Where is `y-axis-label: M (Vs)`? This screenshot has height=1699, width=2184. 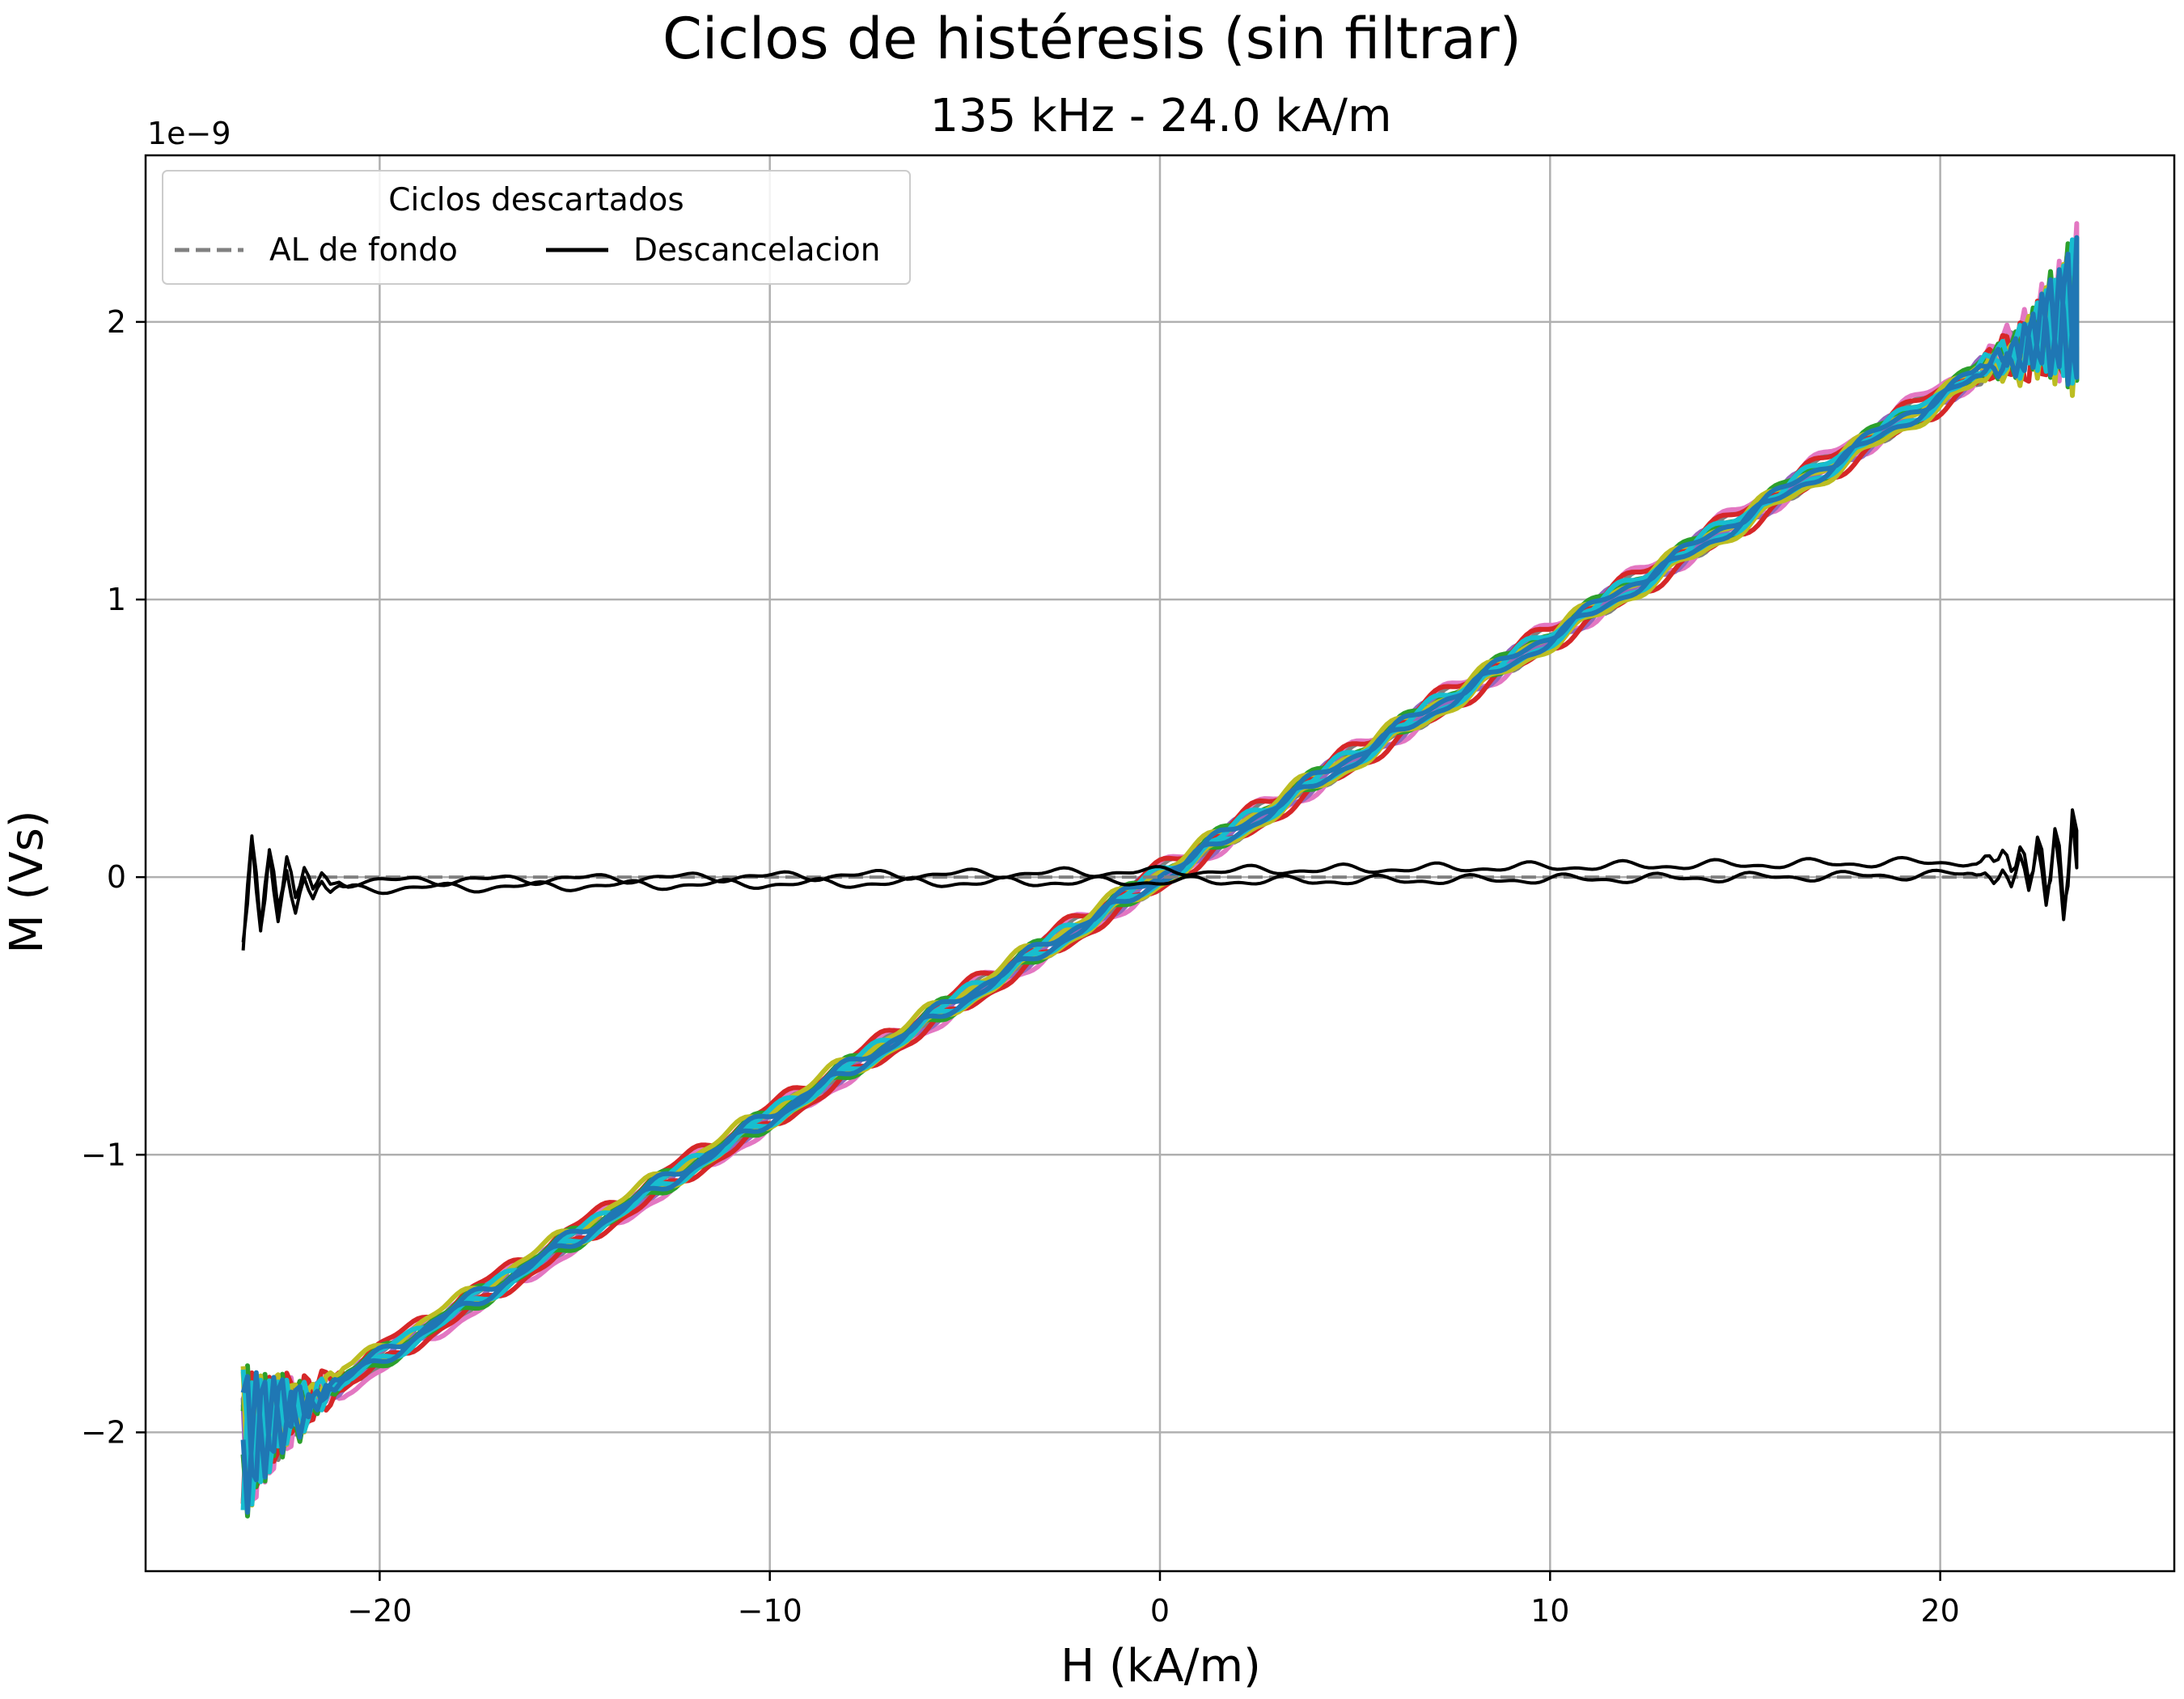 y-axis-label: M (Vs) is located at coordinates (27, 882).